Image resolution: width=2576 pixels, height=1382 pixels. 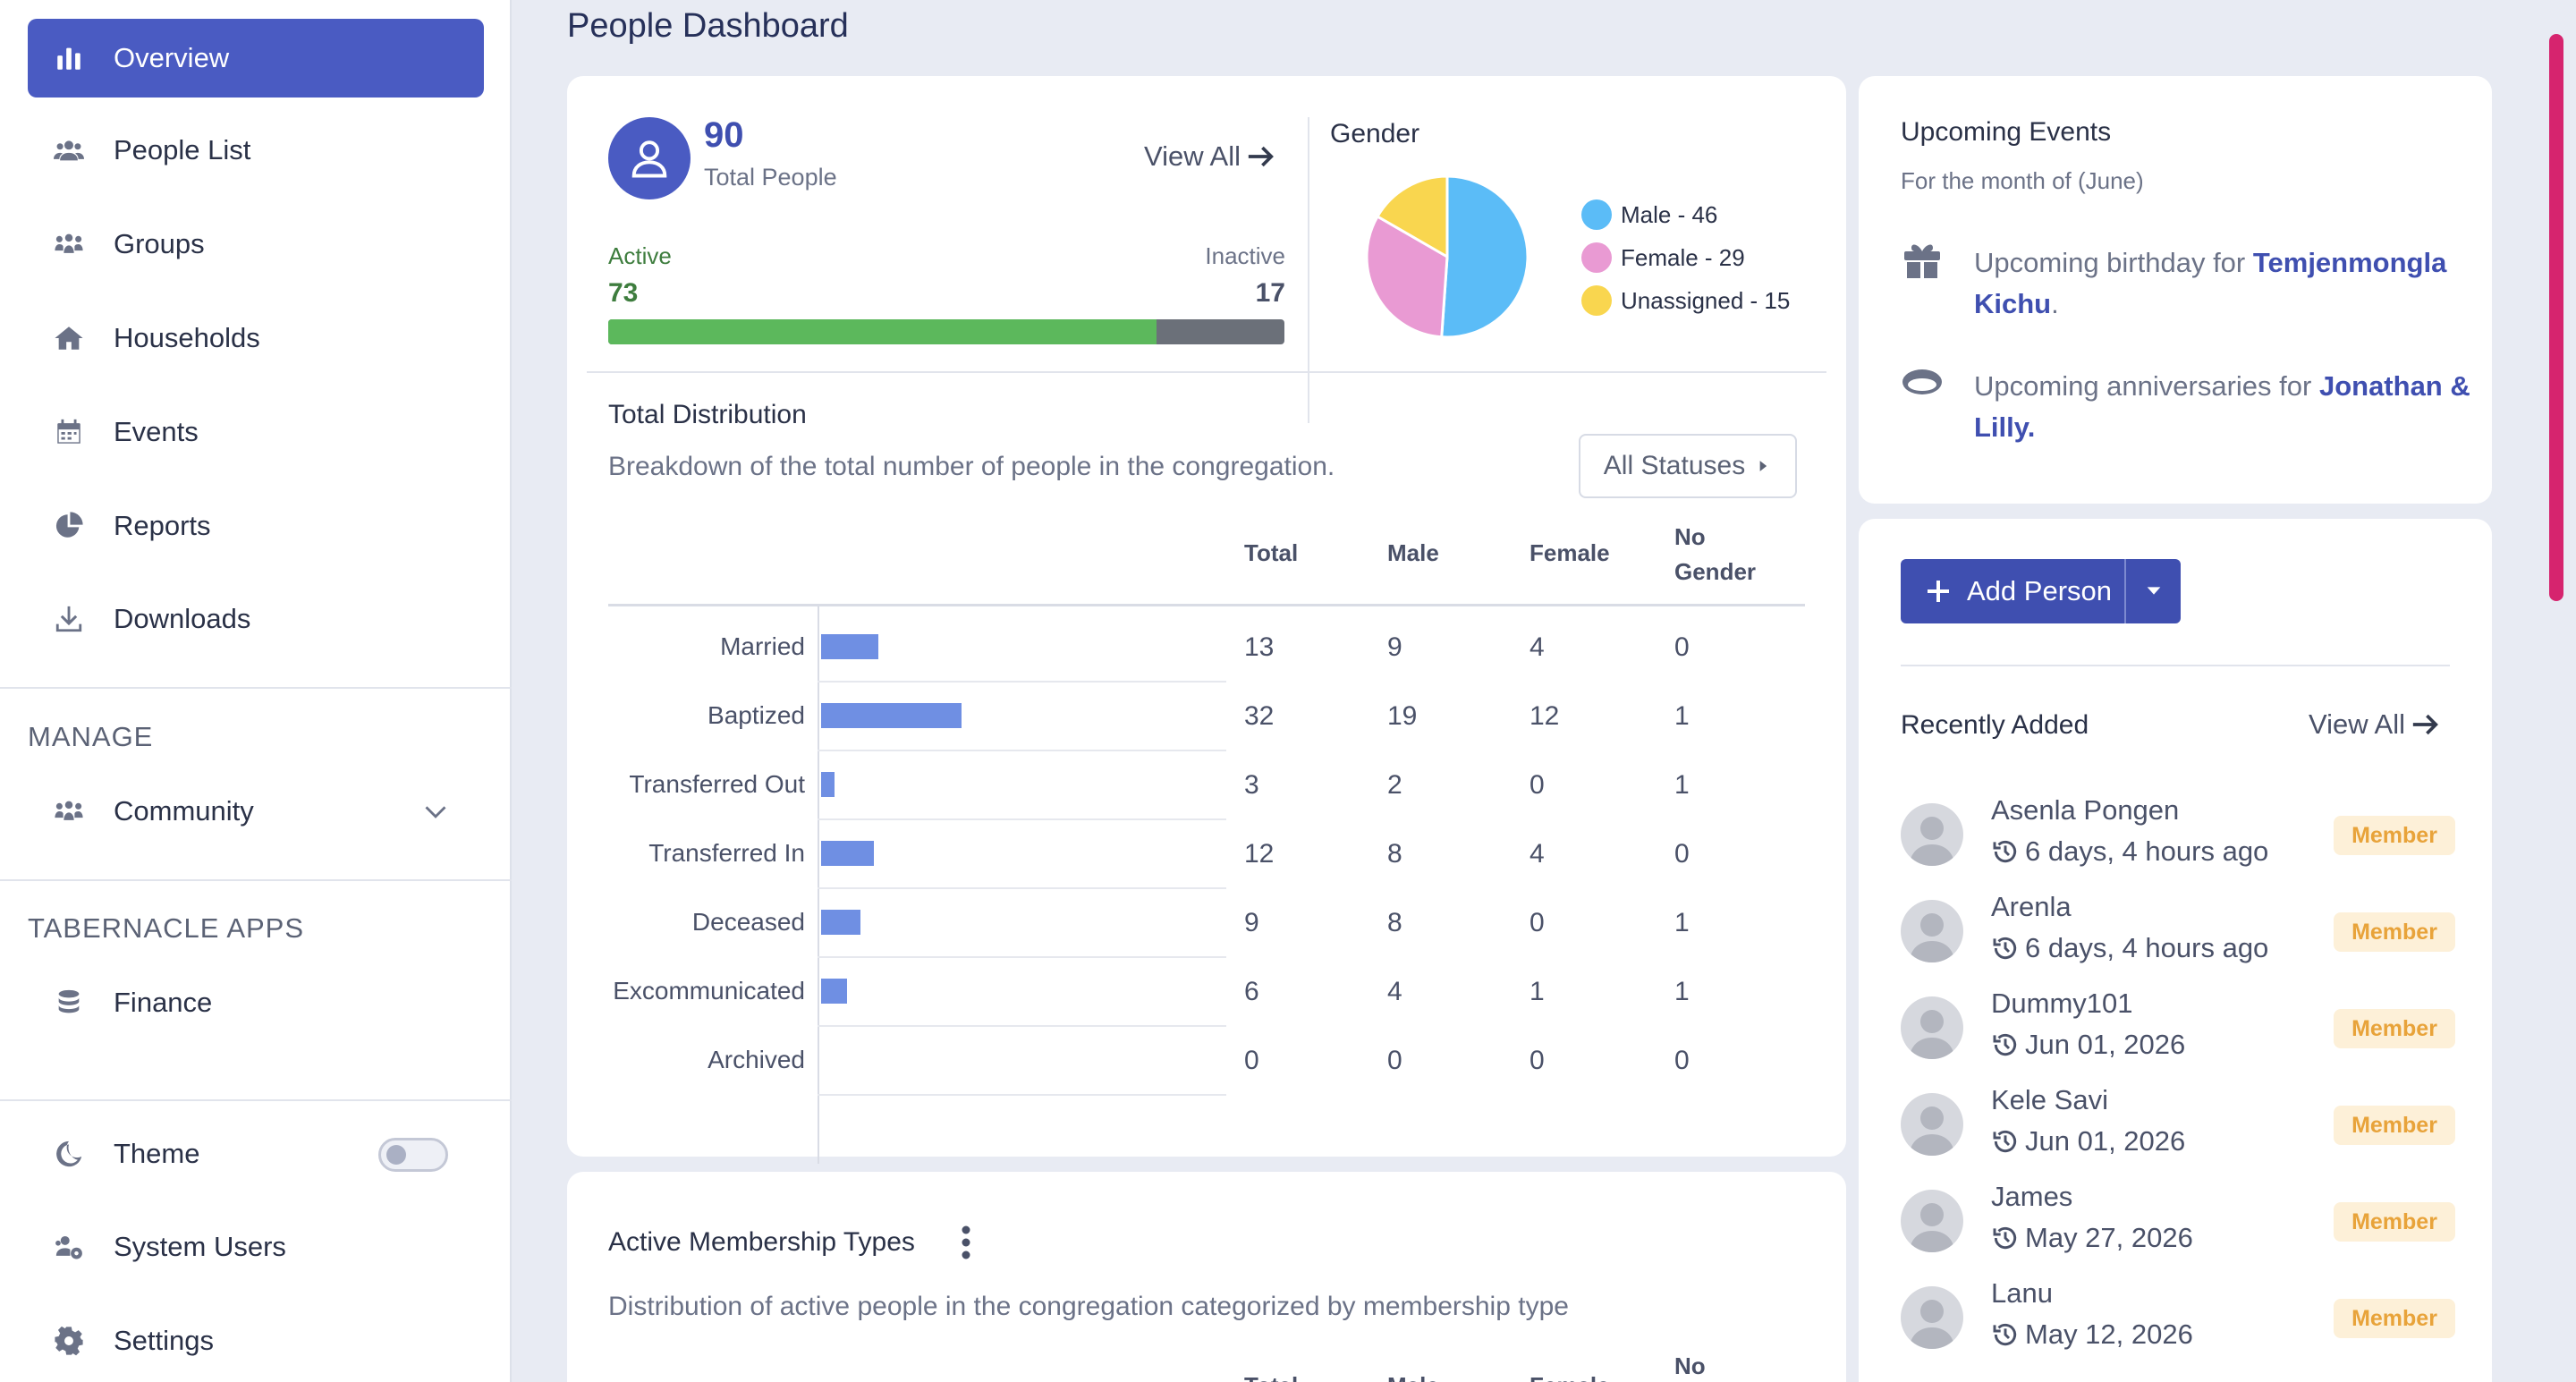 I want to click on anniversary-prefix: Upcoming anniversaries for, so click(x=2143, y=386).